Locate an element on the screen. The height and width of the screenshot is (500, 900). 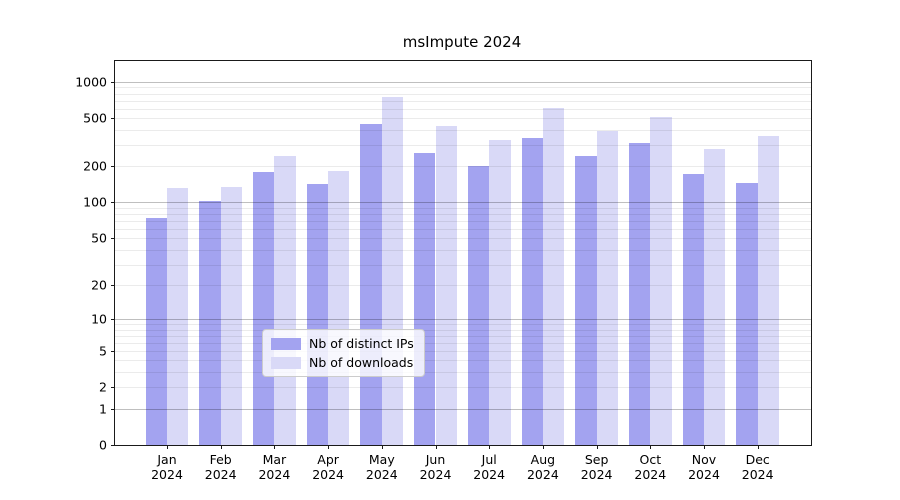
y-tick-label: 500 is located at coordinates (95, 118).